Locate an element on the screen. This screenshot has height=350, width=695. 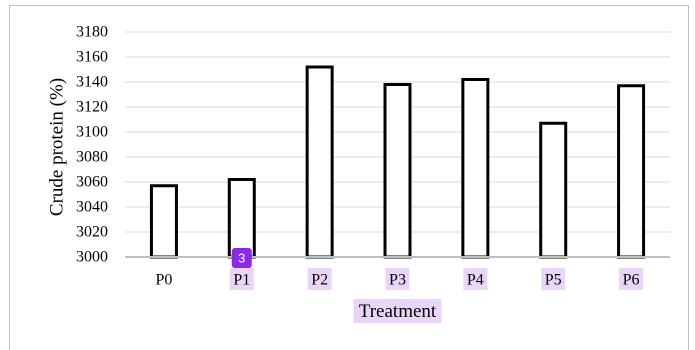
y-tick-label: 3060 is located at coordinates (92, 182).